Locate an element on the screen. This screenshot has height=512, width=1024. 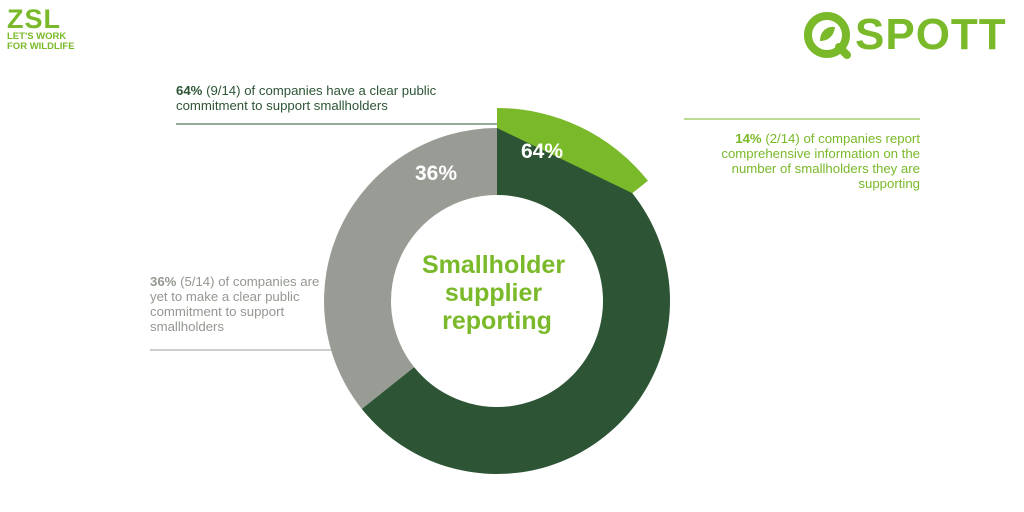
annotation-committed-pct: 64% is located at coordinates (189, 90).